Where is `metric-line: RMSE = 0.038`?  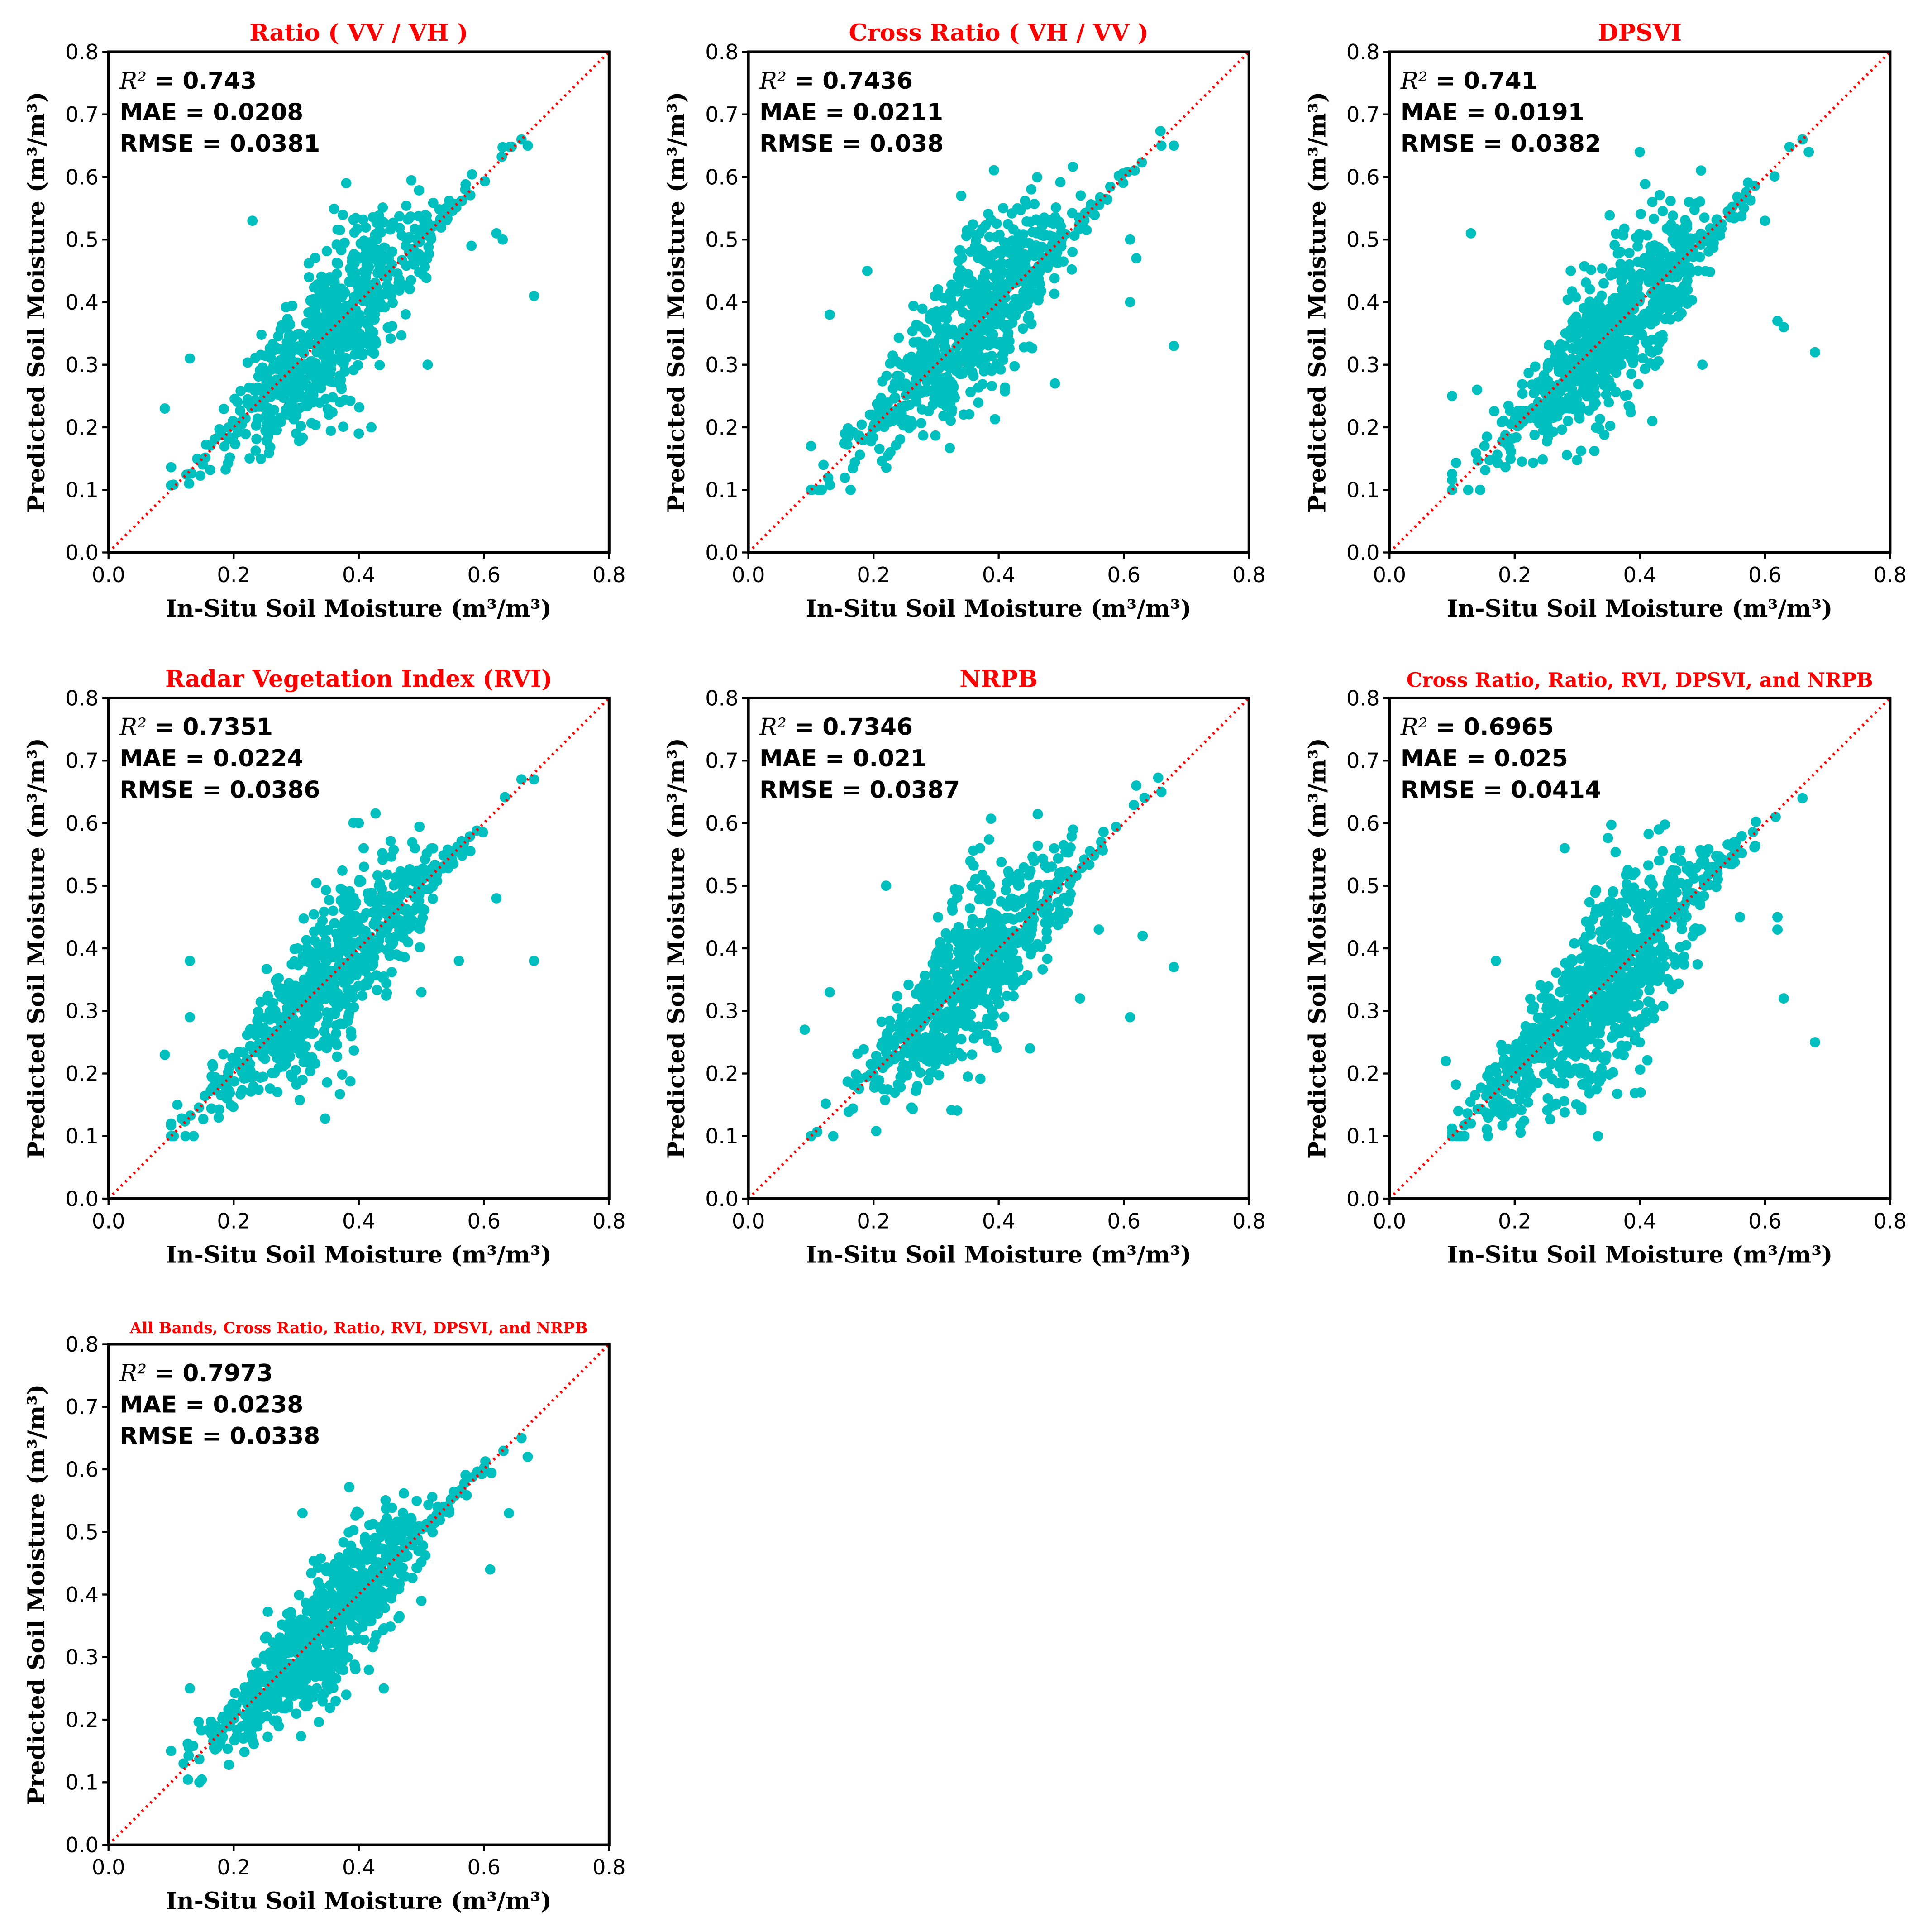 metric-line: RMSE = 0.038 is located at coordinates (852, 144).